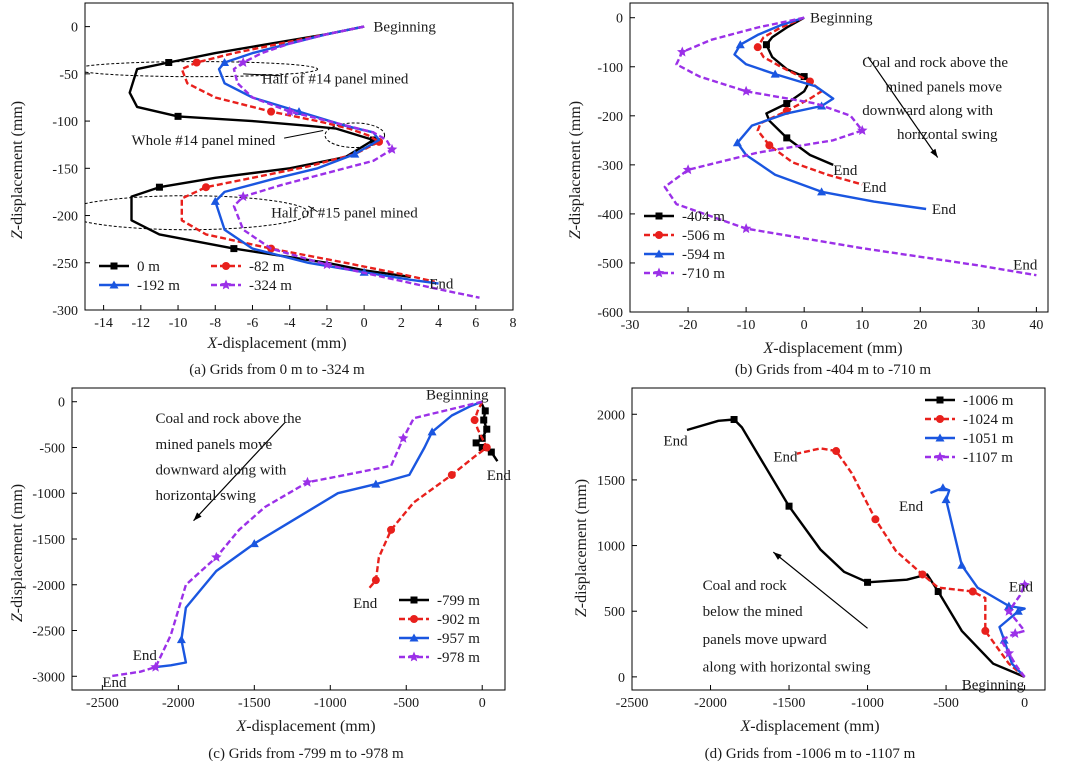 This screenshot has height=767, width=1068. I want to click on x-tick-label: 4, so click(438, 323).